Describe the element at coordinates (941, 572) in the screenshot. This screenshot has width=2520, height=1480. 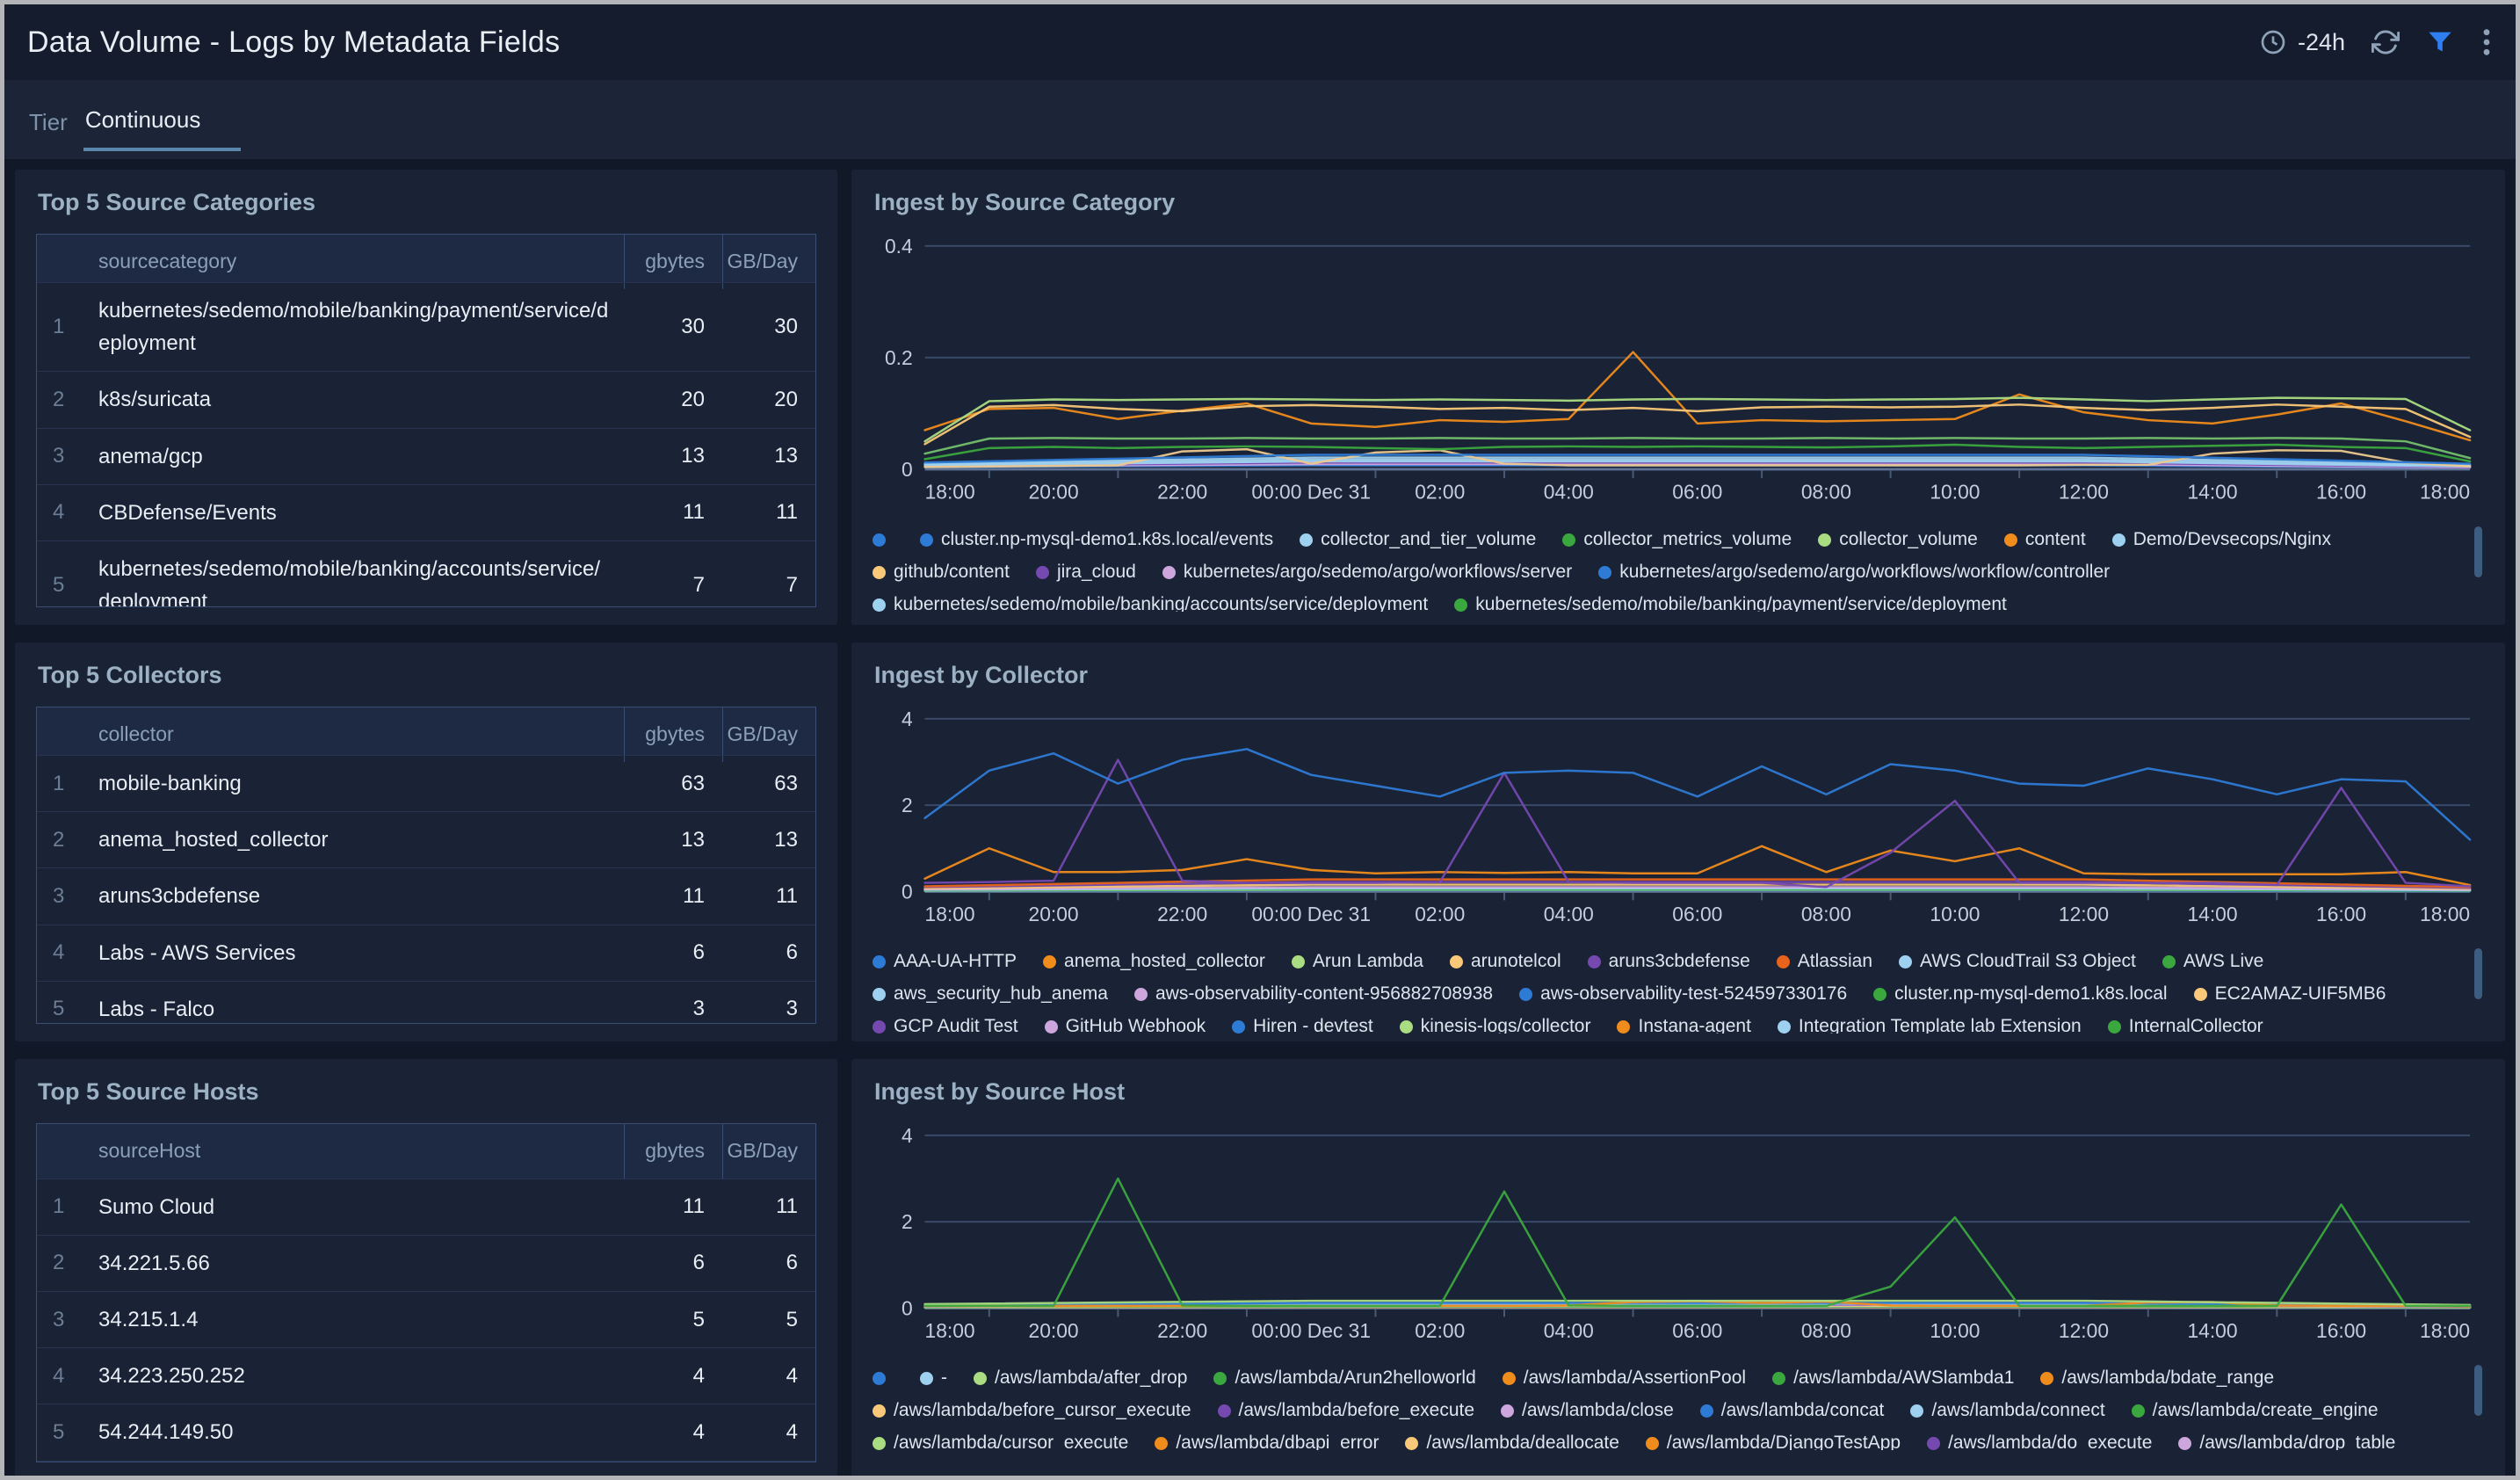
I see `legend-item: github/content` at that location.